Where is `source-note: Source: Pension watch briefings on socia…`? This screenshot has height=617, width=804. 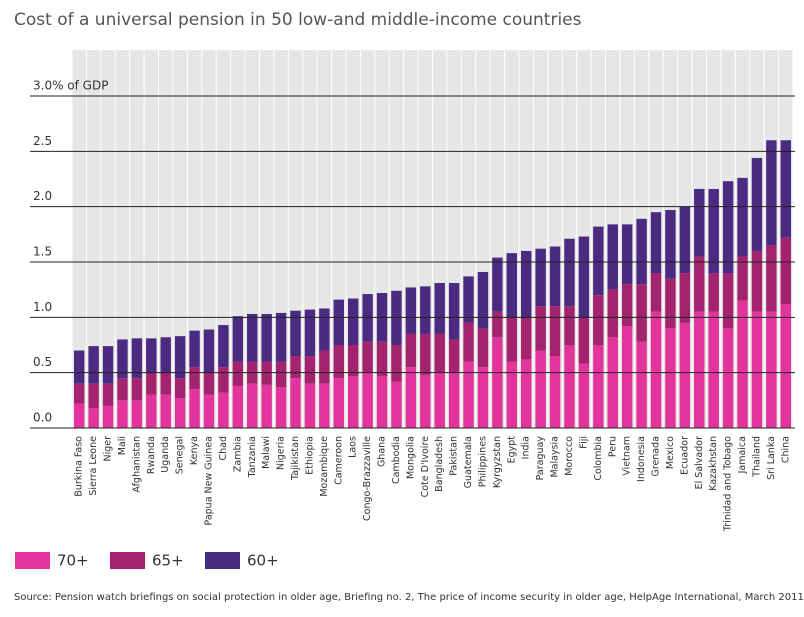 source-note: Source: Pension watch briefings on socia… is located at coordinates (409, 597).